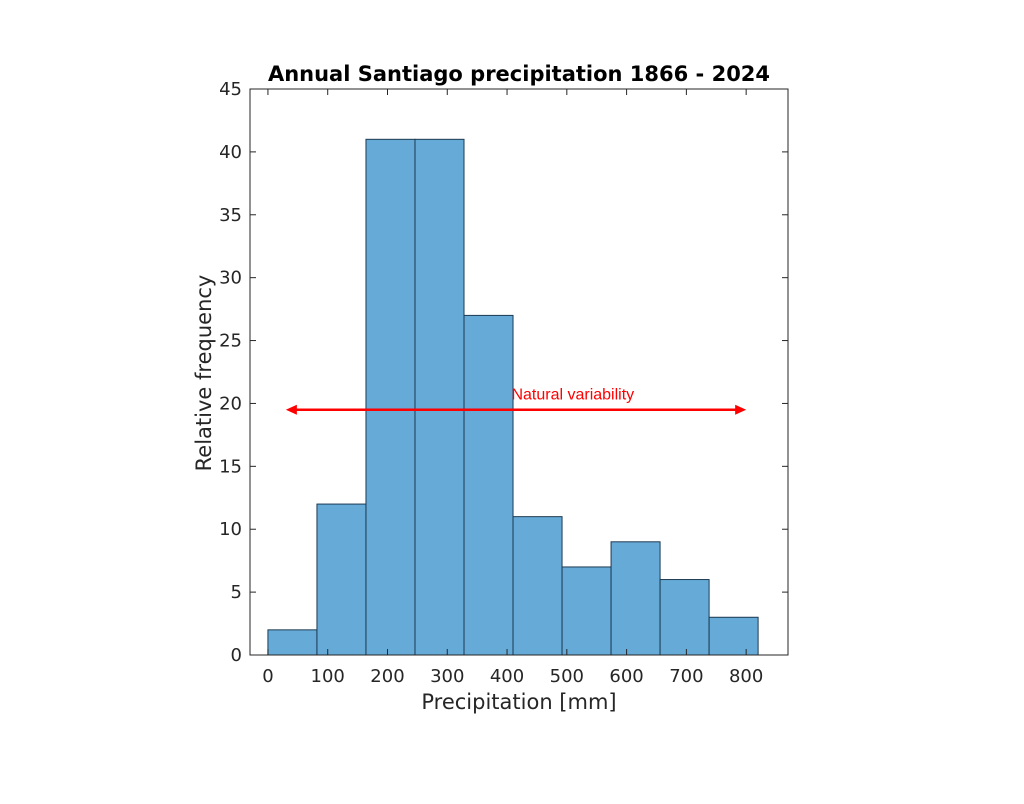  What do you see at coordinates (572, 395) in the screenshot?
I see `annotation-label: Natural variability` at bounding box center [572, 395].